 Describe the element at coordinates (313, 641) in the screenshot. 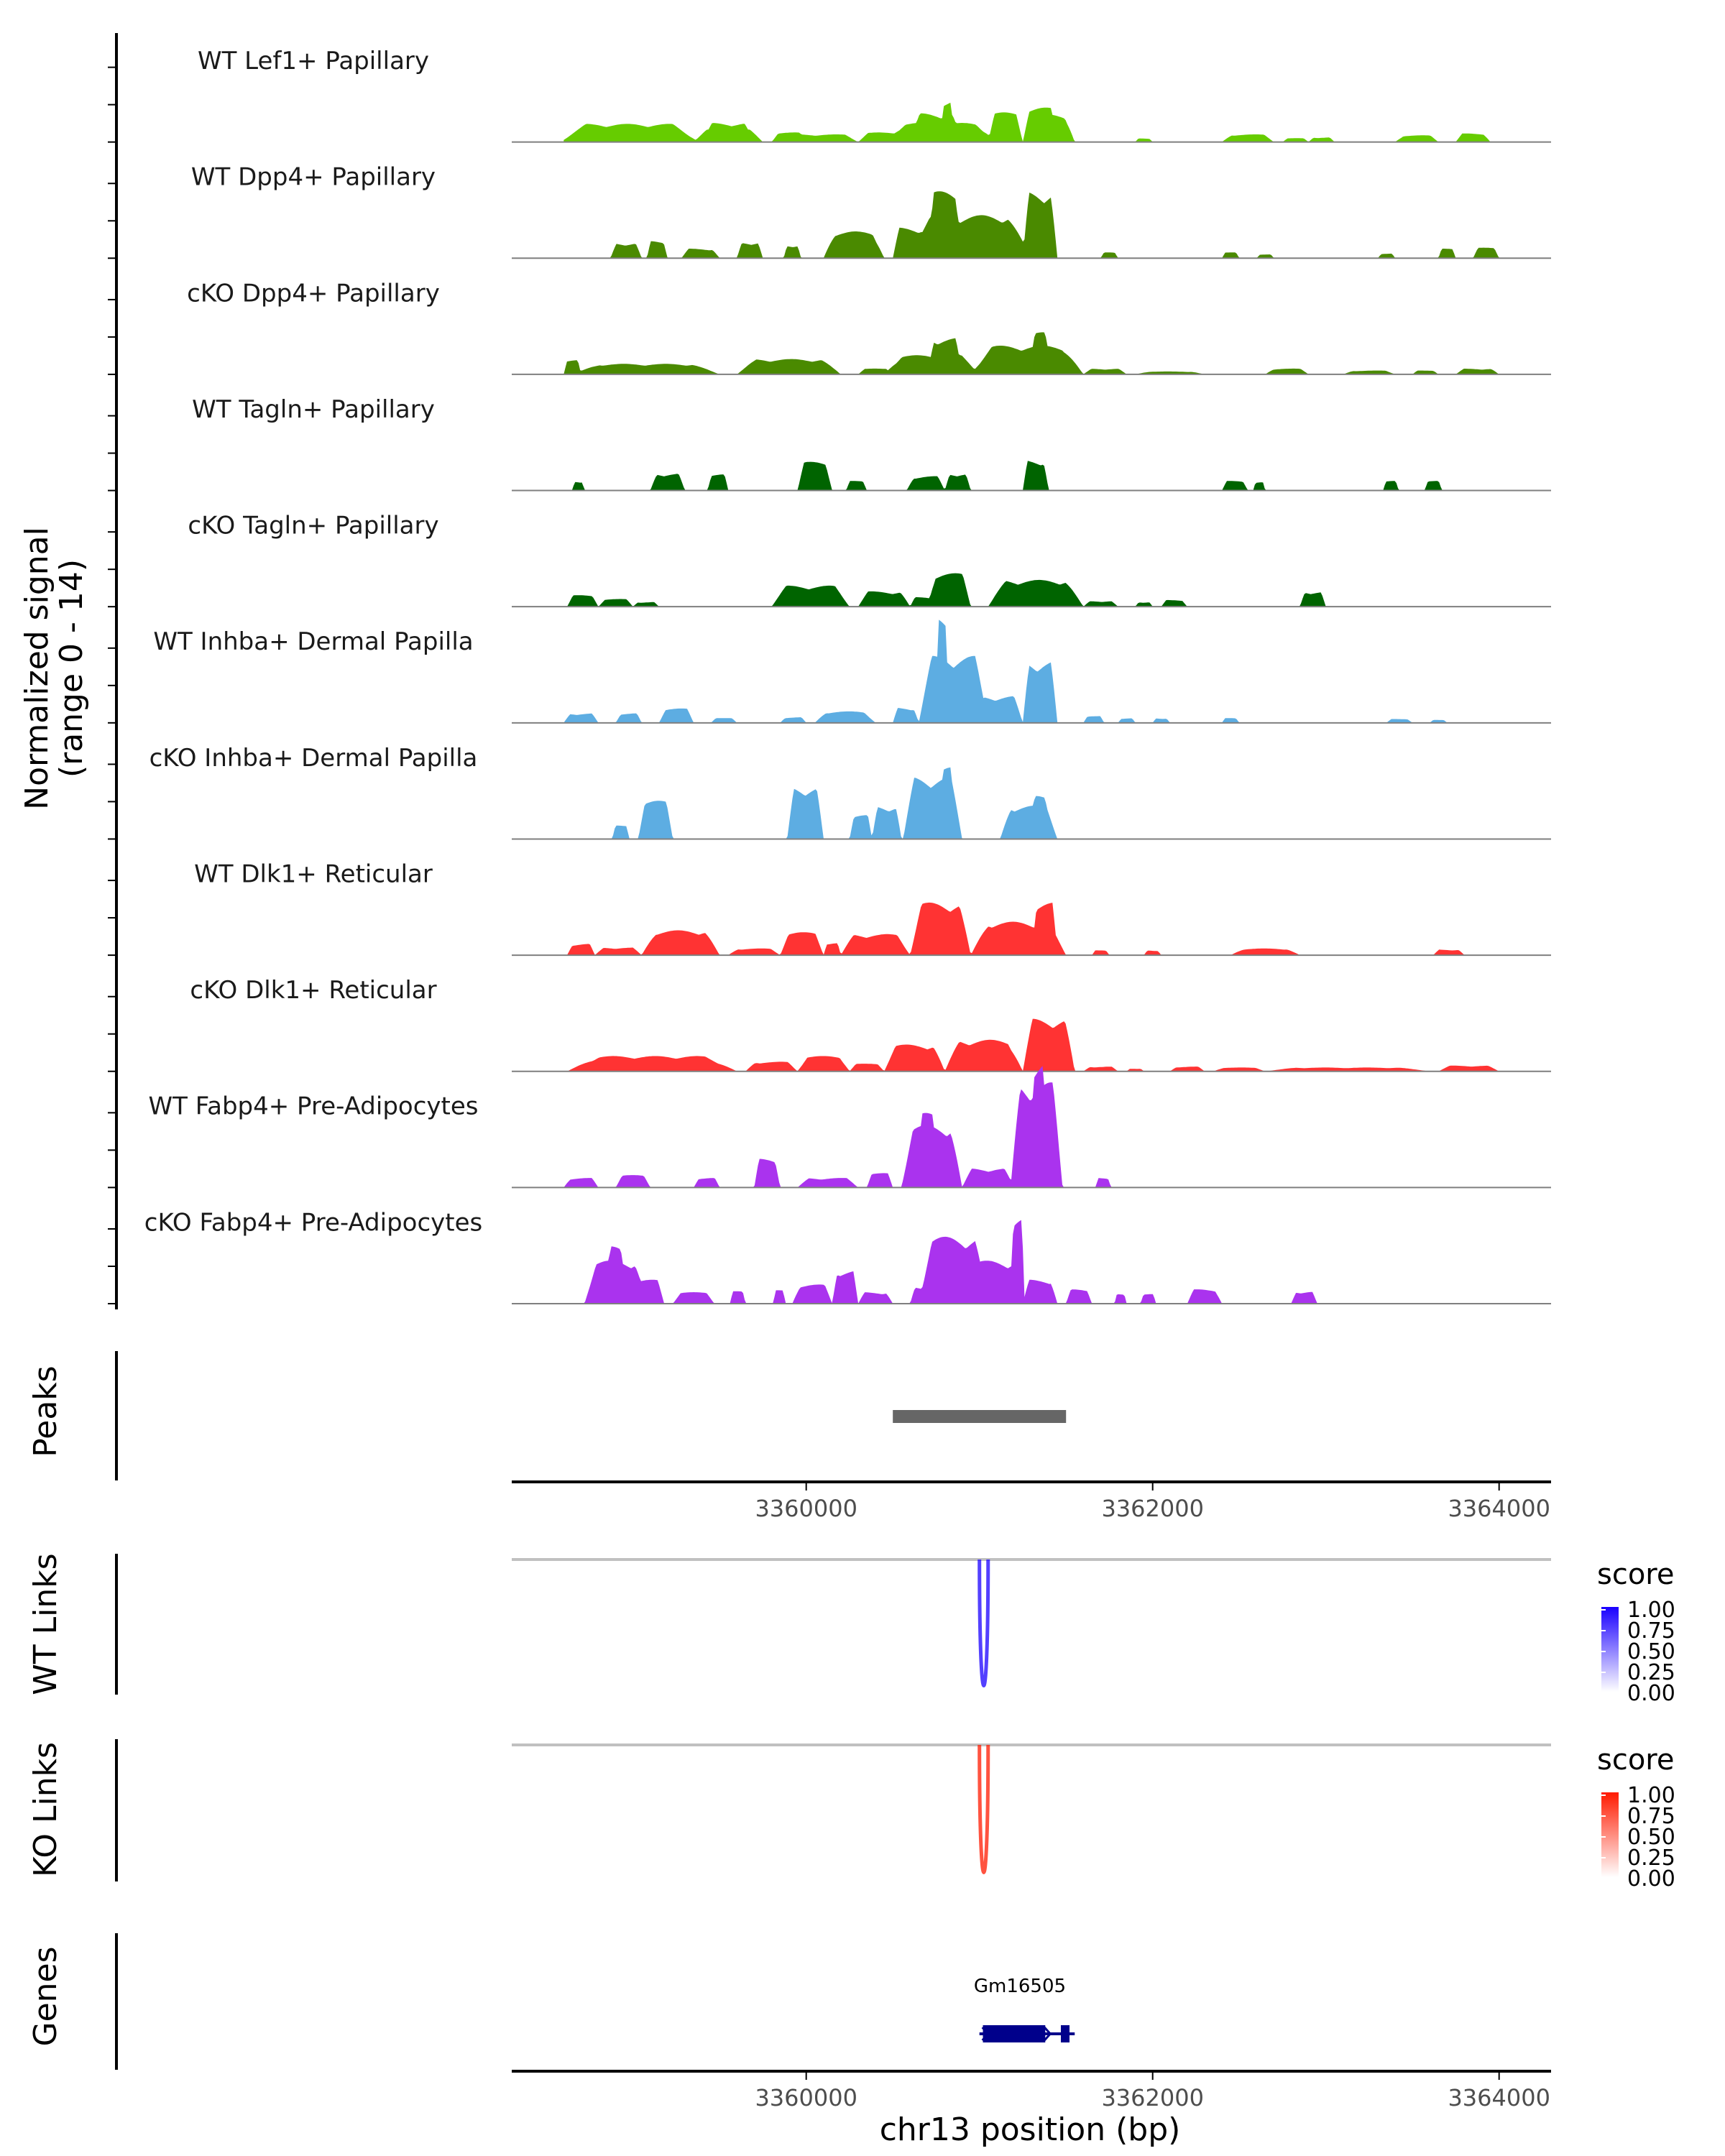

I see `track-label: WT Inhba+ Dermal Papilla` at that location.